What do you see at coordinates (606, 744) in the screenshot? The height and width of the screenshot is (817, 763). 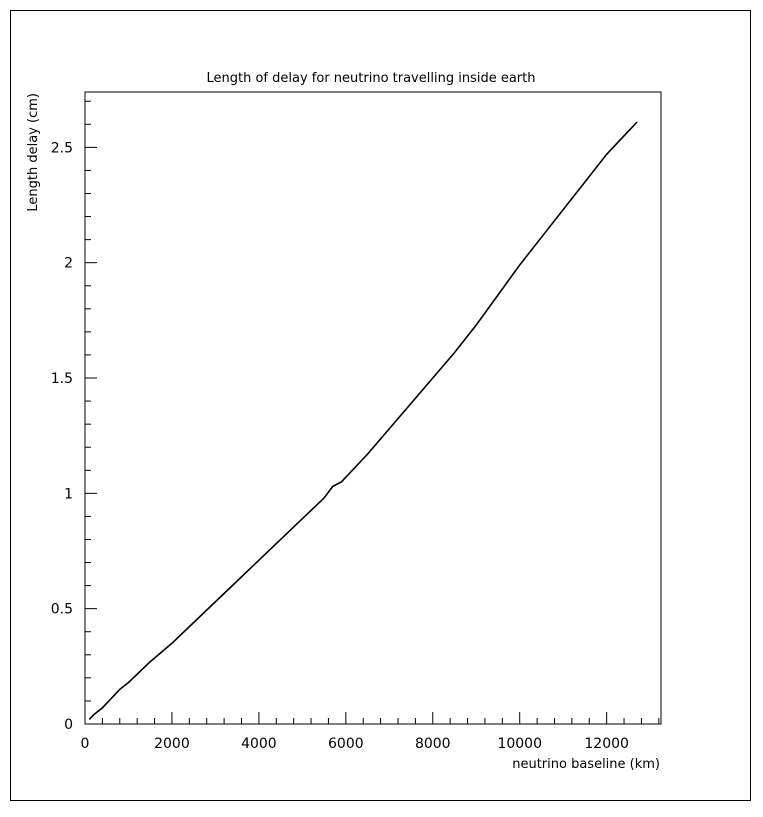 I see `x-tick-label: 12000` at bounding box center [606, 744].